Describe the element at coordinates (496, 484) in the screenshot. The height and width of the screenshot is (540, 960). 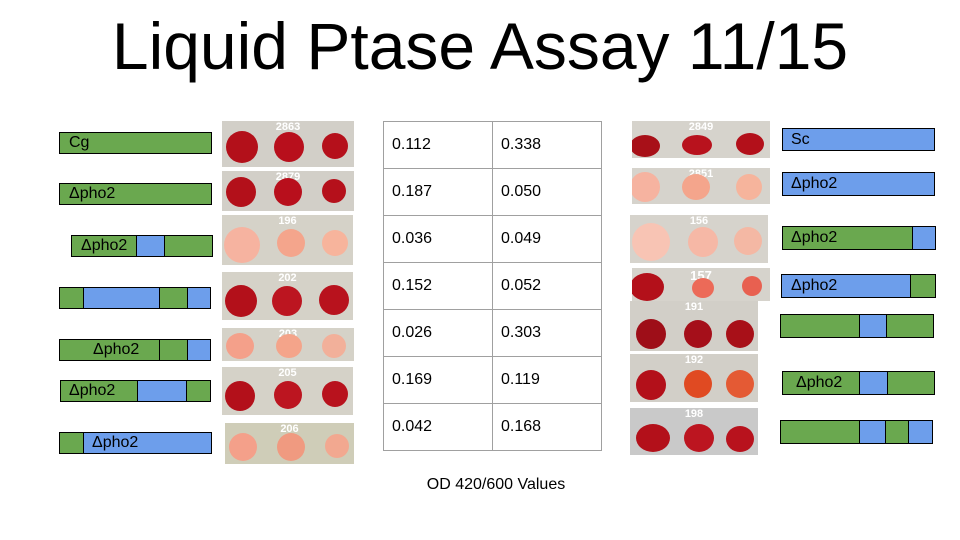
I see `table-caption: OD 420/600 Values` at that location.